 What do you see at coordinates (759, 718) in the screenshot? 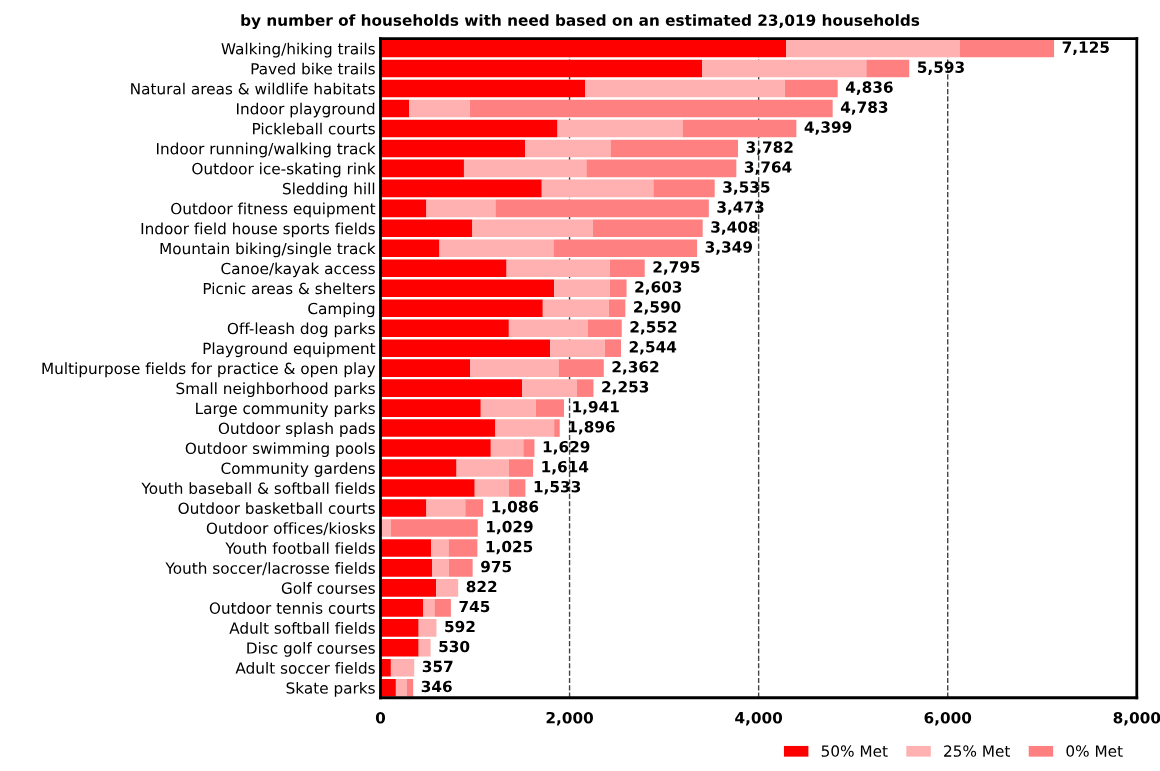
I see `x-tick-label: 4,000` at bounding box center [759, 718].